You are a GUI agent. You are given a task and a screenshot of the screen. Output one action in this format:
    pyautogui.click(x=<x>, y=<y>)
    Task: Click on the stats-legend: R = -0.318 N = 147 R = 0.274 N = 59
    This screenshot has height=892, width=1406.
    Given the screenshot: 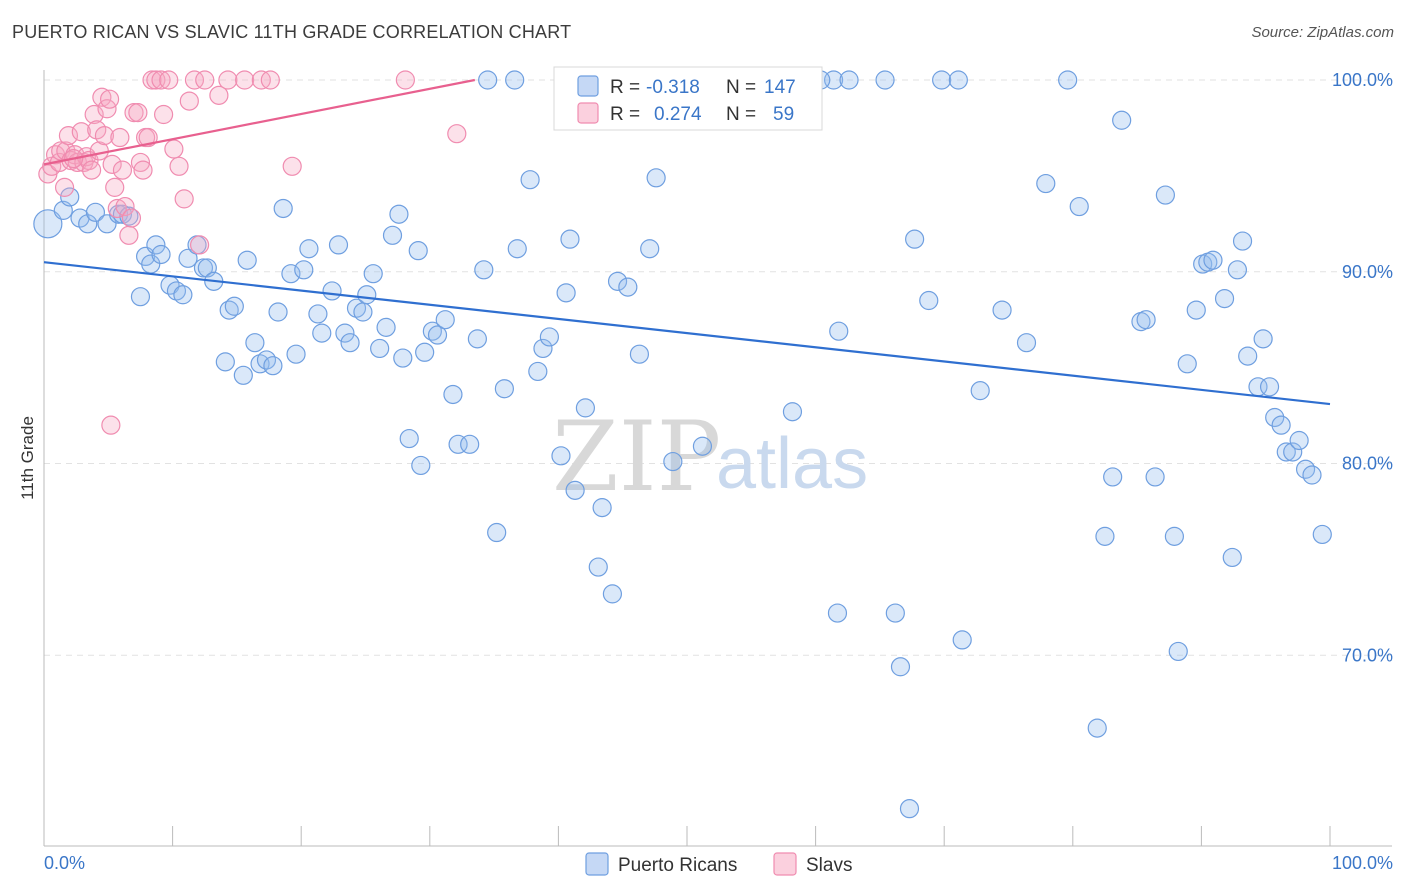 What is the action you would take?
    pyautogui.click(x=688, y=98)
    